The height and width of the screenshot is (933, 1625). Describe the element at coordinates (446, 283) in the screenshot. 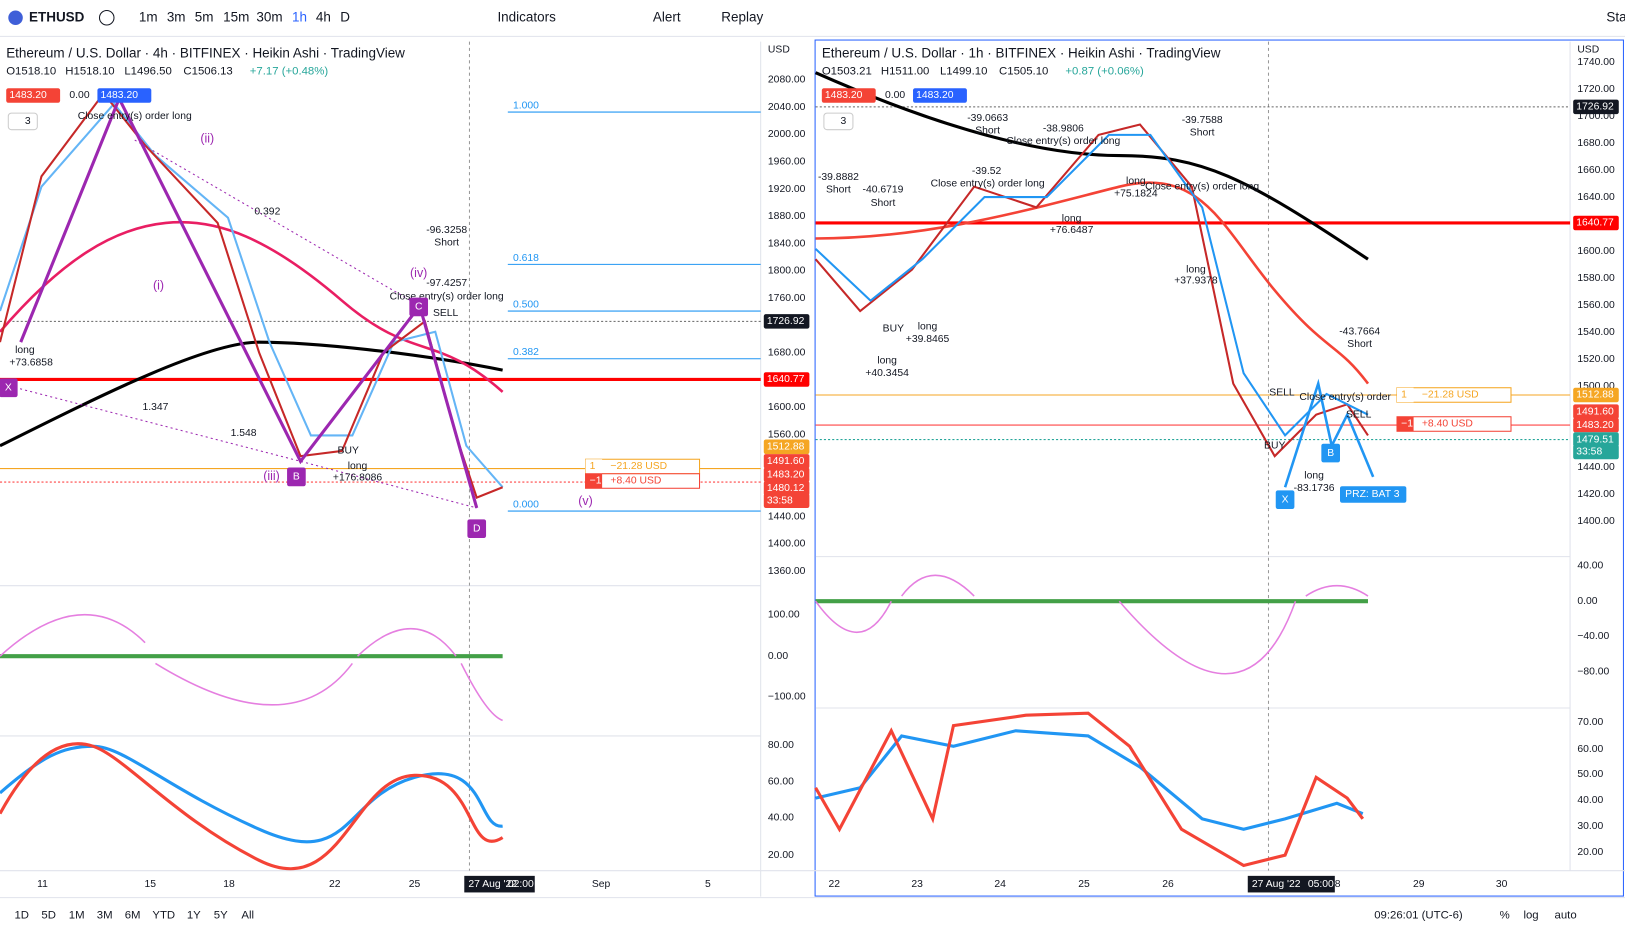

I see `annotation: -97.4257` at that location.